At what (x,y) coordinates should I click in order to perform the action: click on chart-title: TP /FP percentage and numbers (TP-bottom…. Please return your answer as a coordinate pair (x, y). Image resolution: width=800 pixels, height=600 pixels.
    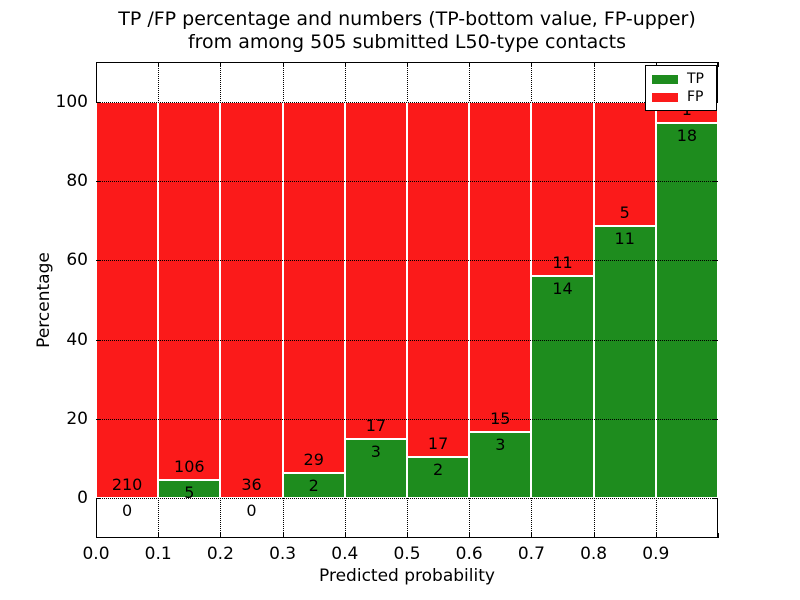
    Looking at the image, I should click on (407, 31).